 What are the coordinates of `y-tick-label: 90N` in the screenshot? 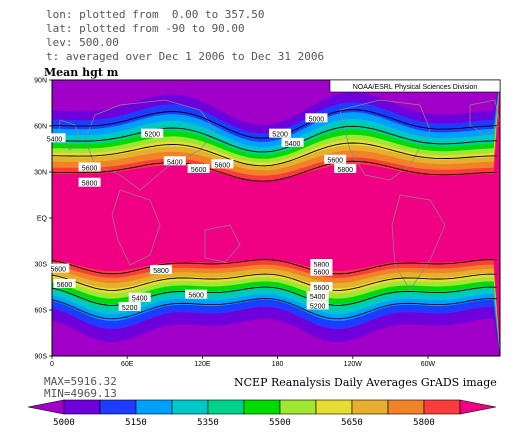 It's located at (40, 81).